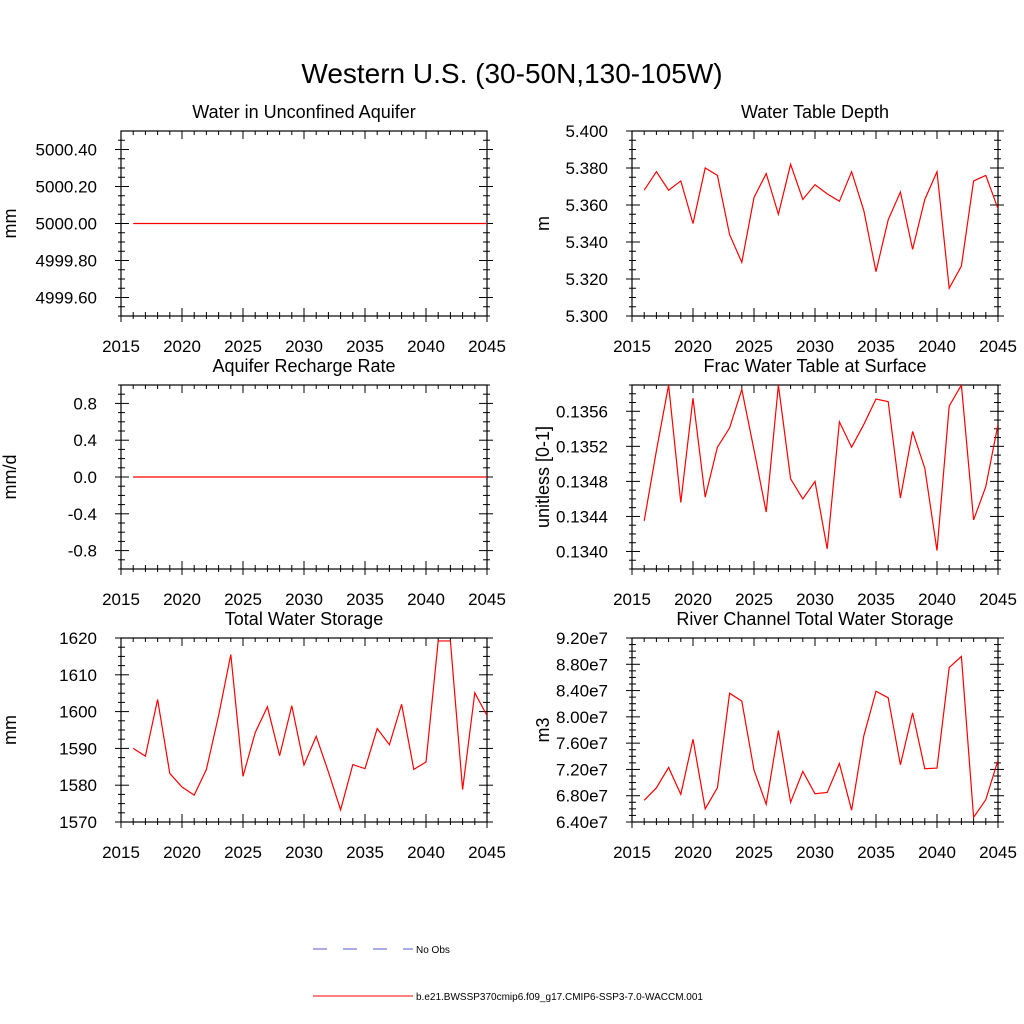 This screenshot has width=1024, height=1024. What do you see at coordinates (85, 403) in the screenshot?
I see `y-tick-label: 0.8` at bounding box center [85, 403].